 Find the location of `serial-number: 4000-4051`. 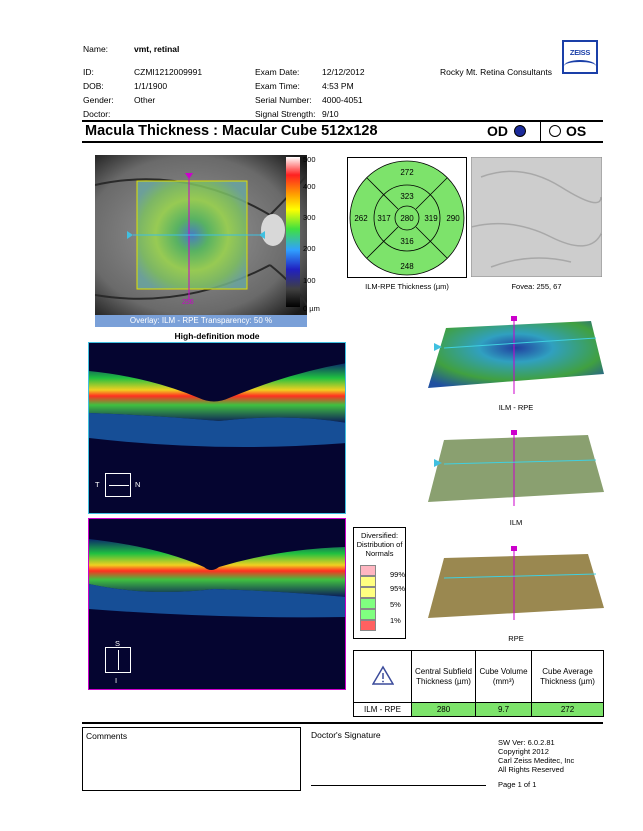

serial-number: 4000-4051 is located at coordinates (342, 100).